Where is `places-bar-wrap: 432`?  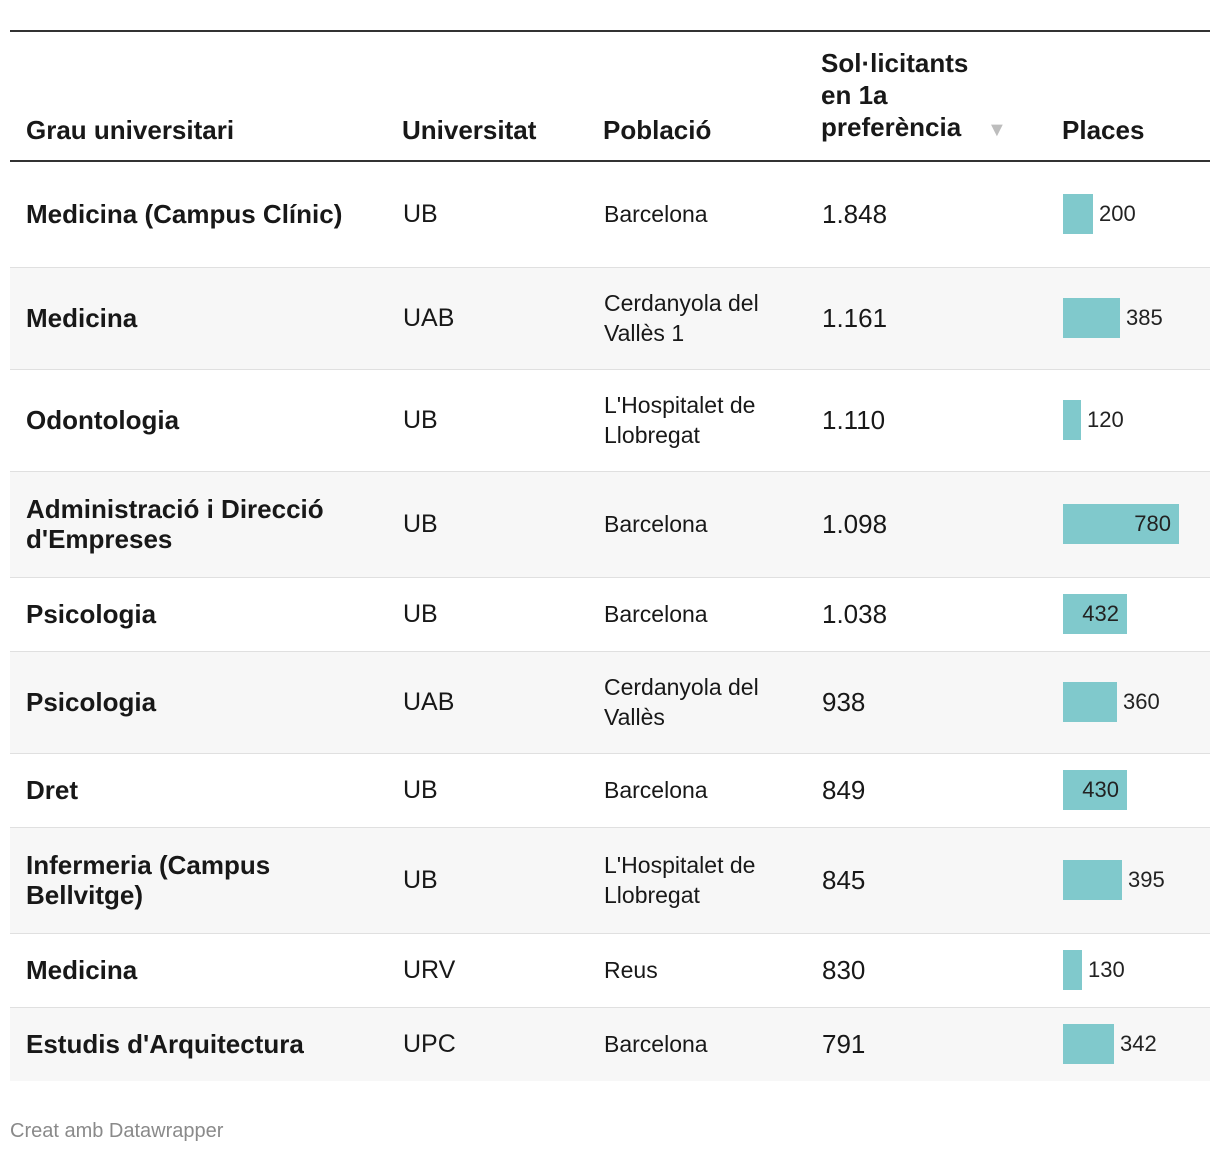
places-bar-wrap: 432 is located at coordinates (1136, 614).